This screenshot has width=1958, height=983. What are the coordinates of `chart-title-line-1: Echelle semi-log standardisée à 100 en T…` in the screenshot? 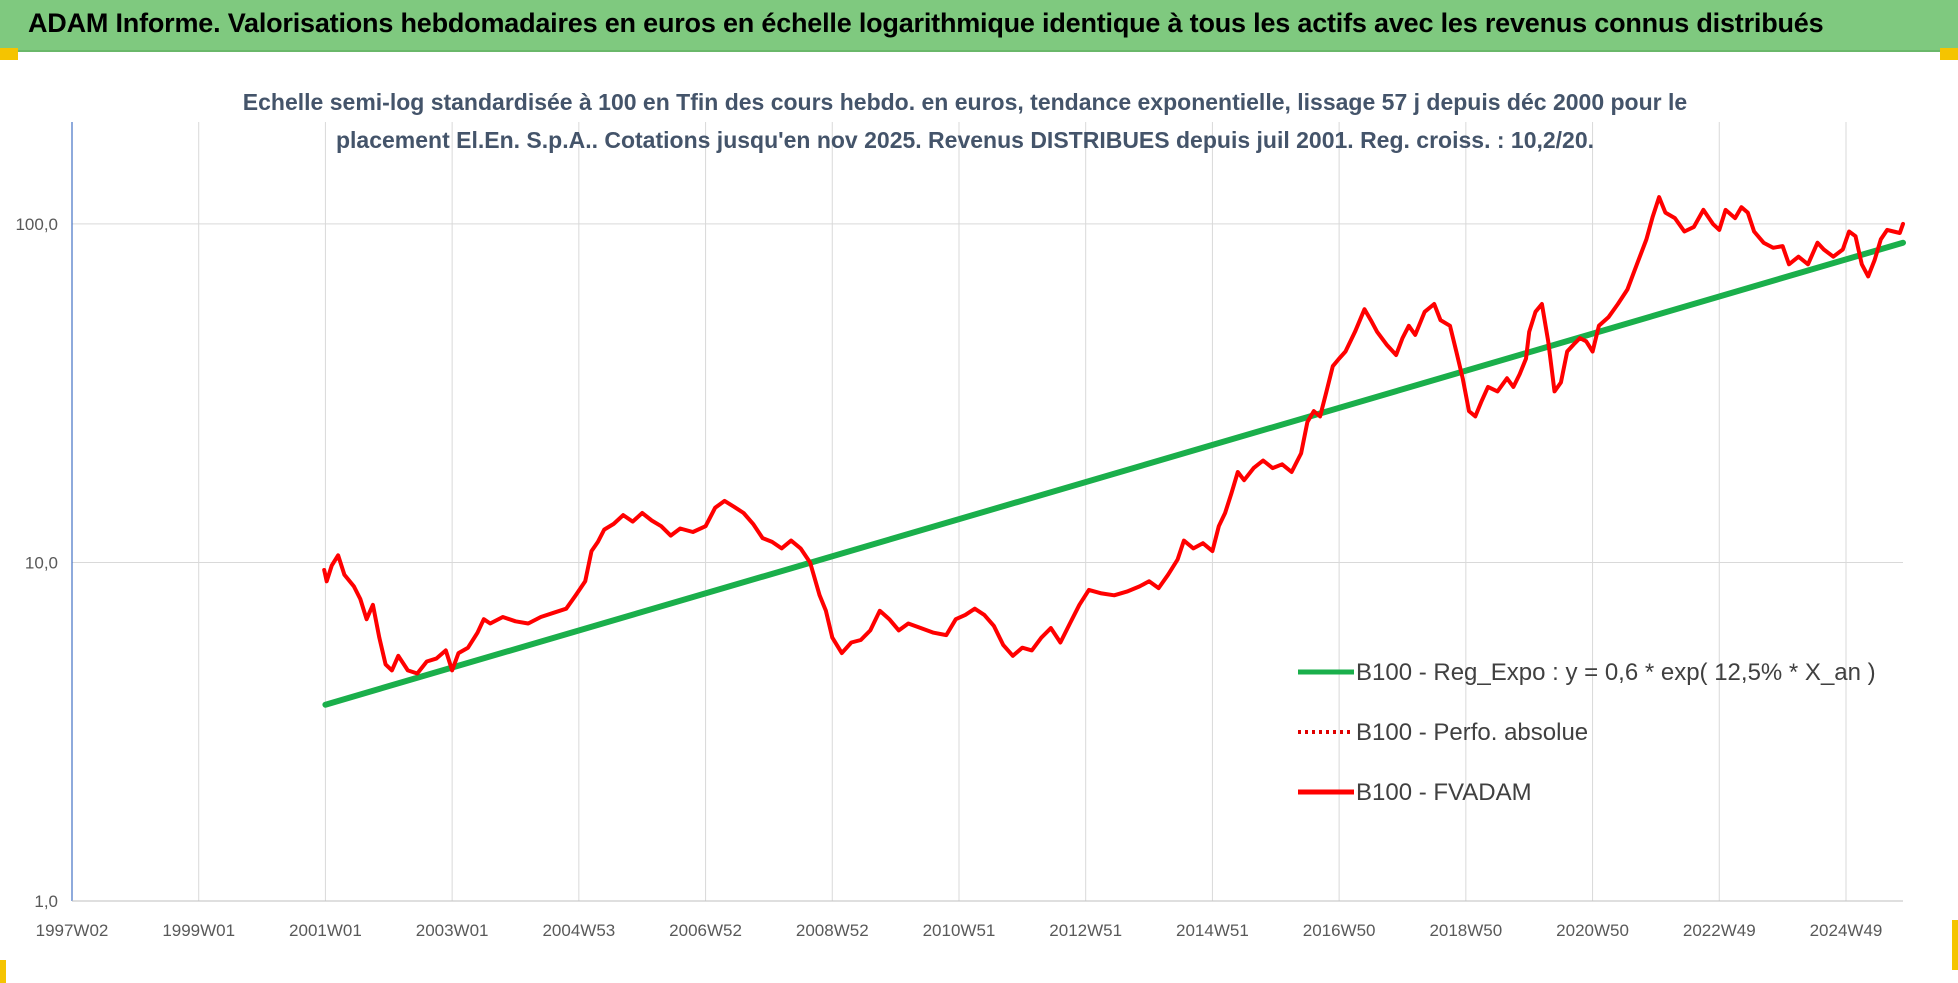 It's located at (965, 102).